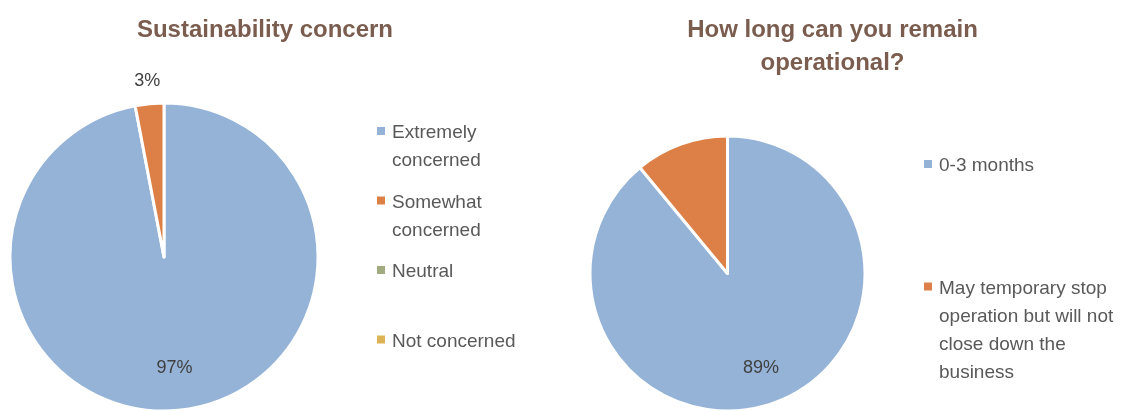 Image resolution: width=1135 pixels, height=411 pixels. Describe the element at coordinates (436, 145) in the screenshot. I see `legend-label: Extremely concerned` at that location.